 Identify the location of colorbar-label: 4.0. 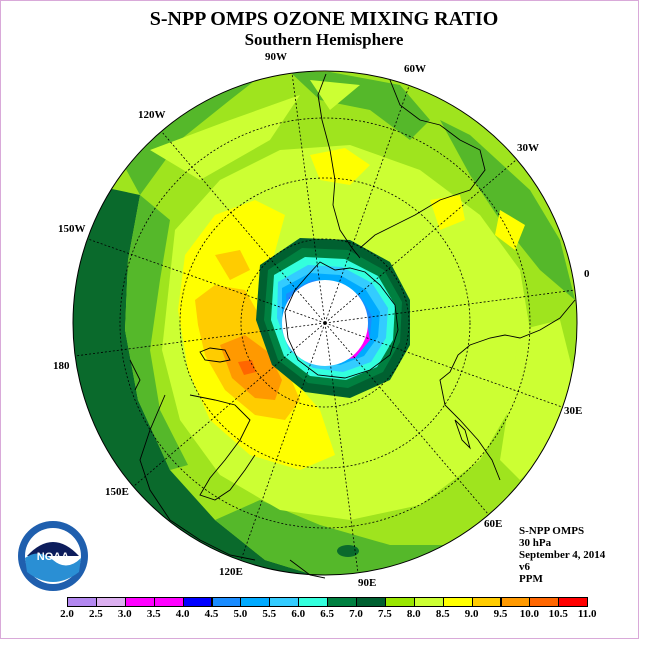
(182, 614).